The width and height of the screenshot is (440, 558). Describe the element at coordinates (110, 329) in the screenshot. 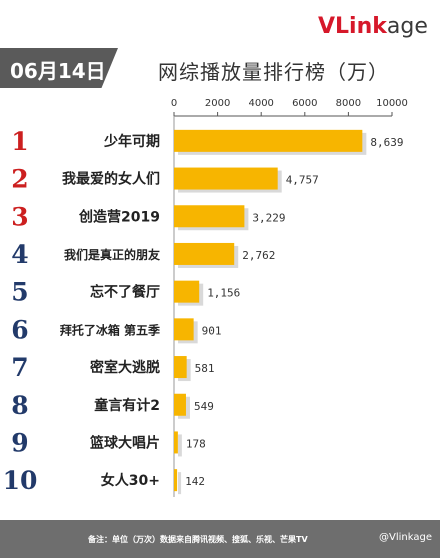

I see `category-label: 拜托了冰箱 第五季` at that location.